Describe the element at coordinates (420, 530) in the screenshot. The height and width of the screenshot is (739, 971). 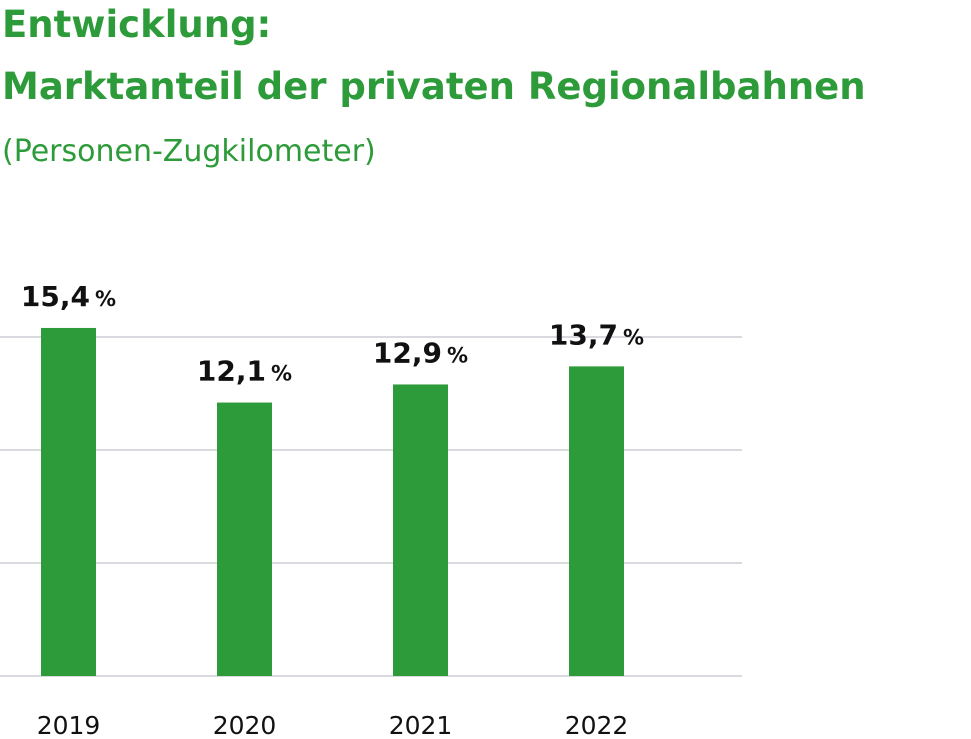
I see `bar-2021` at that location.